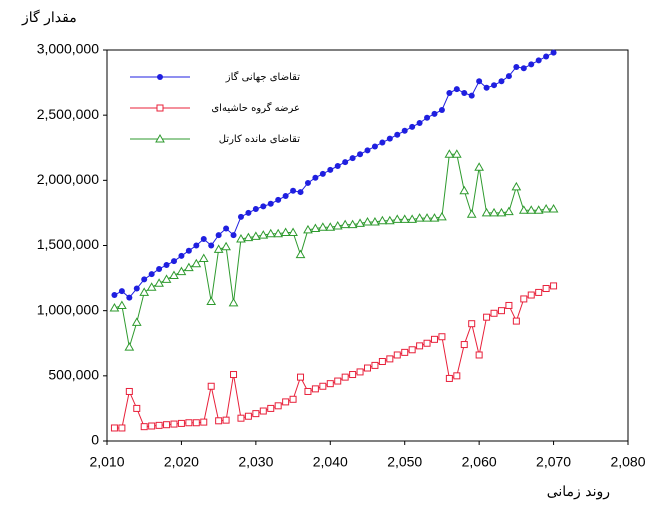 This screenshot has width=651, height=510. I want to click on y-tick-label: 1,000,000, so click(68, 309).